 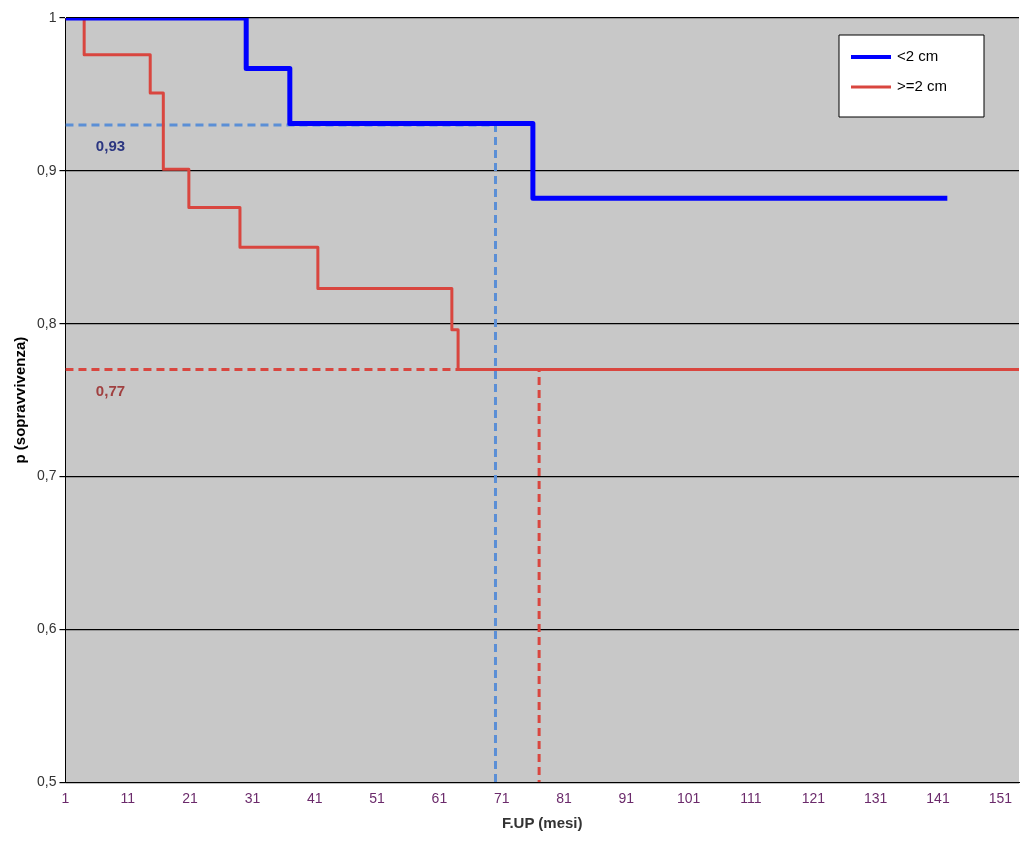 I want to click on x-tick-label: 151, so click(x=1000, y=798).